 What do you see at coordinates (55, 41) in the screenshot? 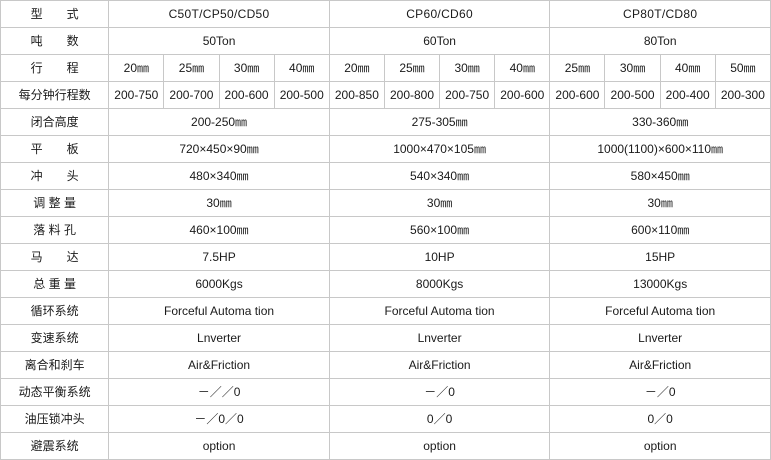
I see `row-label-tonnage: 吨 数` at bounding box center [55, 41].